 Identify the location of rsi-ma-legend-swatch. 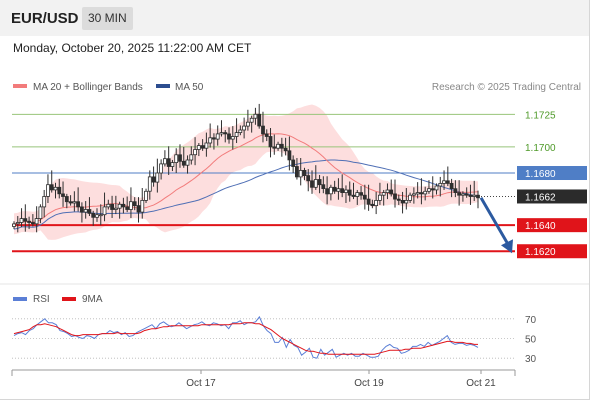
(69, 299).